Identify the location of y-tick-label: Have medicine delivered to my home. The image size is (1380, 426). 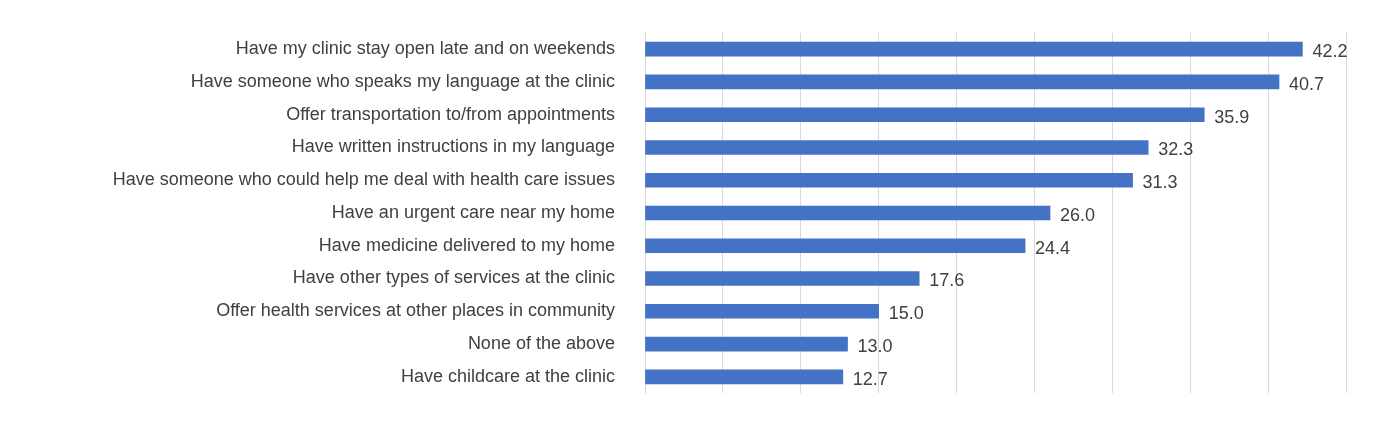
(466, 244).